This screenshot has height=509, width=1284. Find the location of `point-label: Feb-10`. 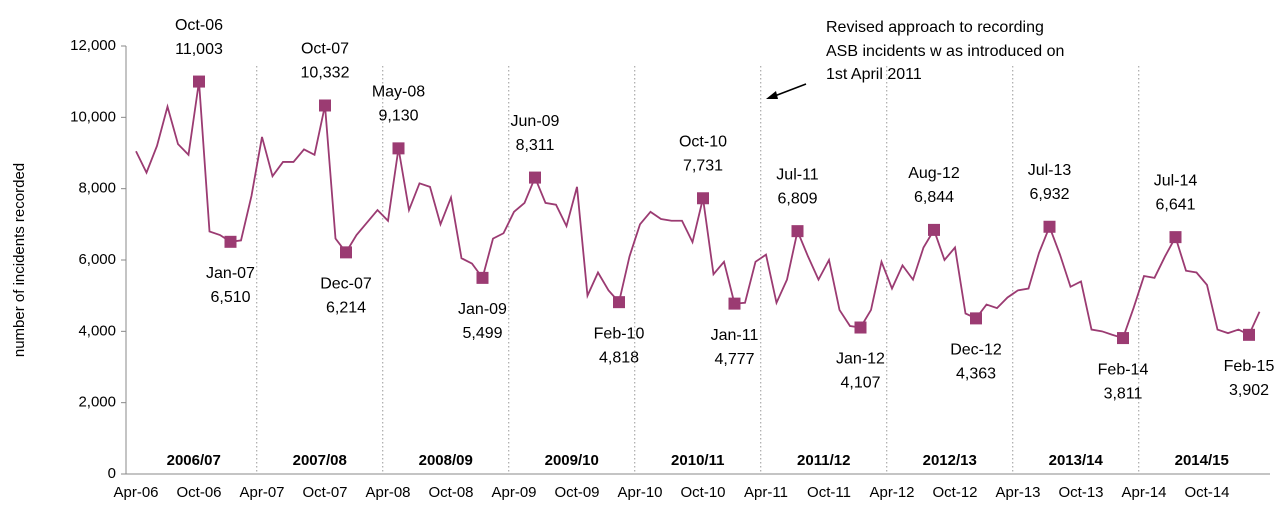

point-label: Feb-10 is located at coordinates (619, 333).